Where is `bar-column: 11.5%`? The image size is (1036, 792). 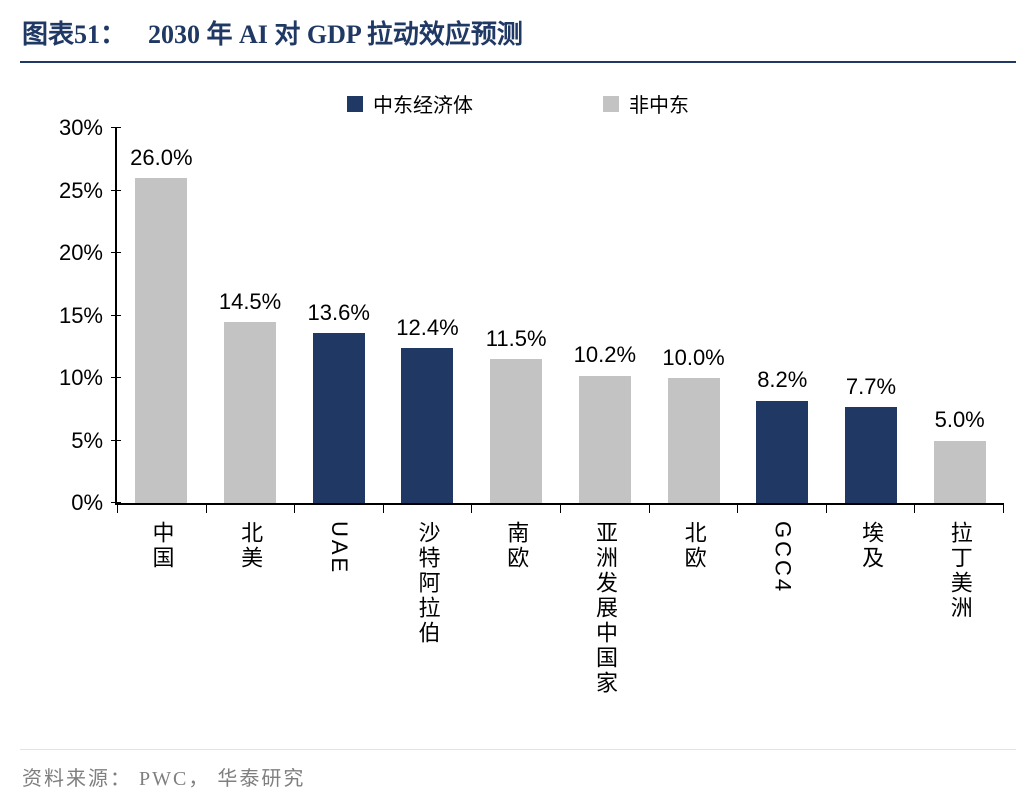
bar-column: 11.5% is located at coordinates (516, 315).